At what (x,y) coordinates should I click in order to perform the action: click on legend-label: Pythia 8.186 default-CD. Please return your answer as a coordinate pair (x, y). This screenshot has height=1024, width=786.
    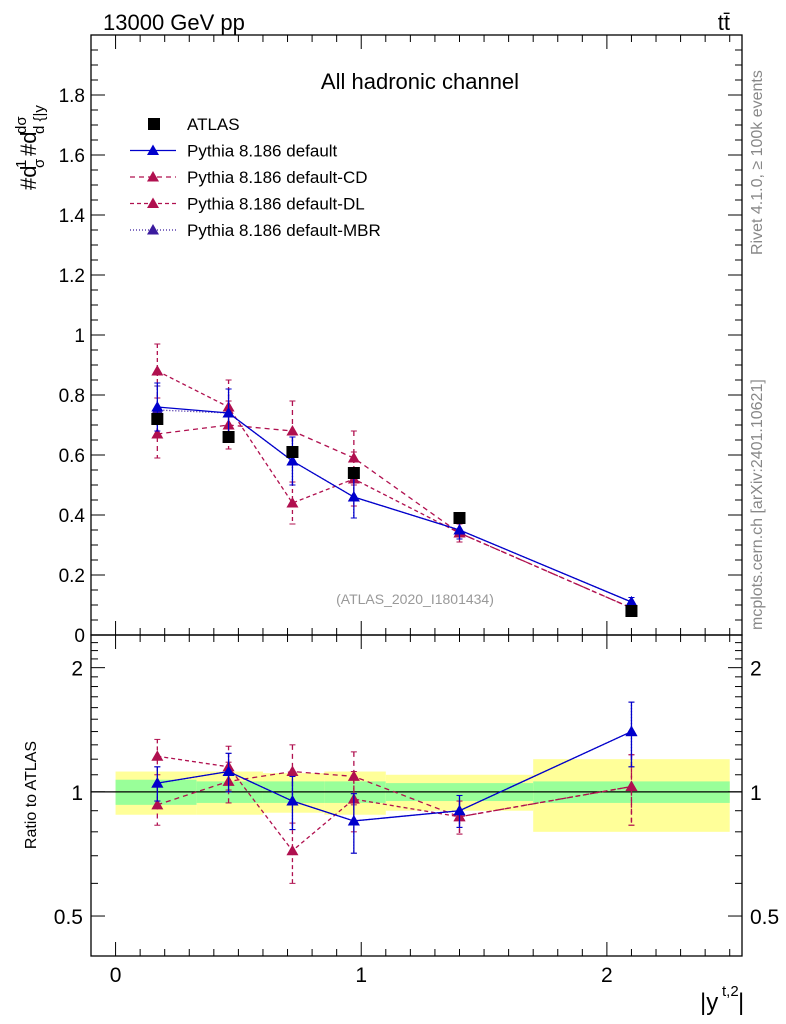
    Looking at the image, I should click on (277, 177).